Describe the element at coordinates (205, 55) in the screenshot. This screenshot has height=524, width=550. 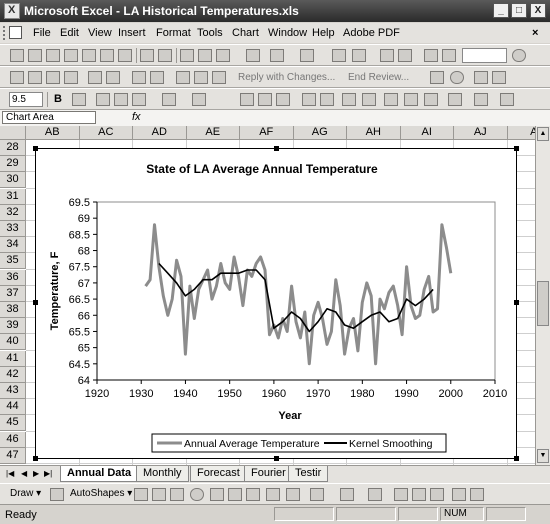
I see `copy-icon` at that location.